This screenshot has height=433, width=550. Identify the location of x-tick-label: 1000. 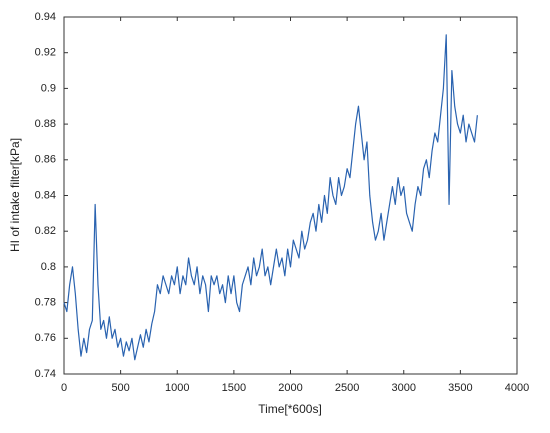
(177, 388).